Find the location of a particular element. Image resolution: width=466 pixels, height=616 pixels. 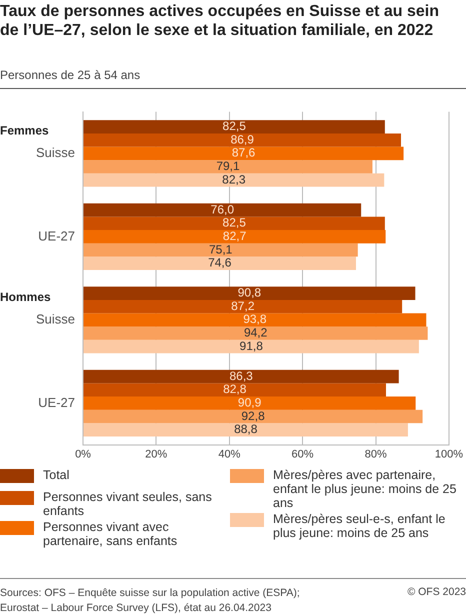

legend-label: Mères/pères avec partenaire, enfant le plus jeune: moins de 25 ans is located at coordinates (365, 489).